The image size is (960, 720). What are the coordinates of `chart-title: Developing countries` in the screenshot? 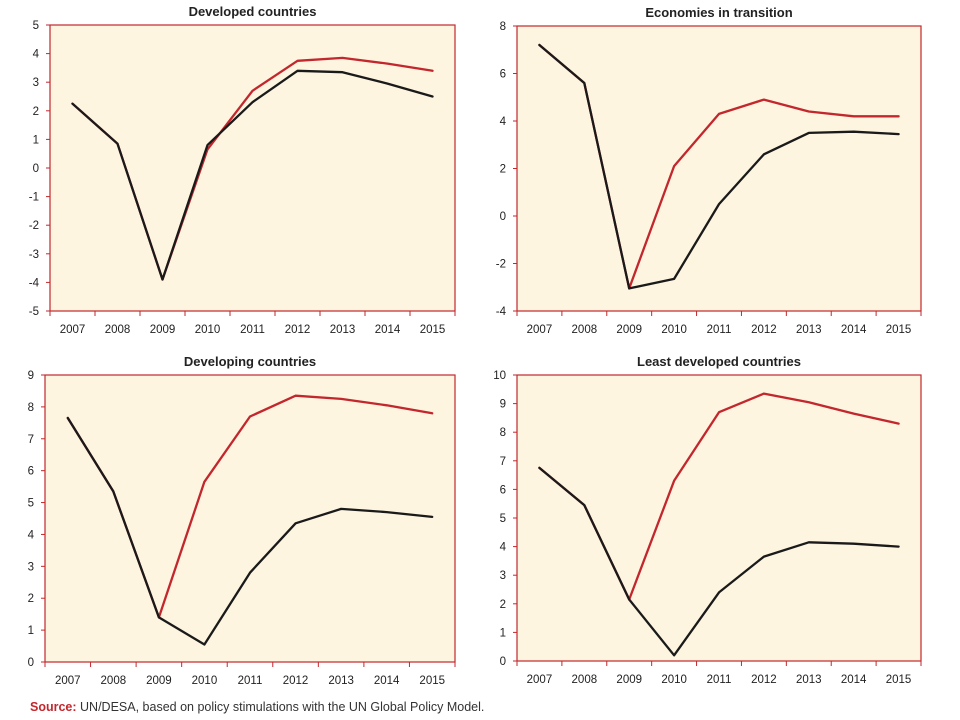 It's located at (250, 361).